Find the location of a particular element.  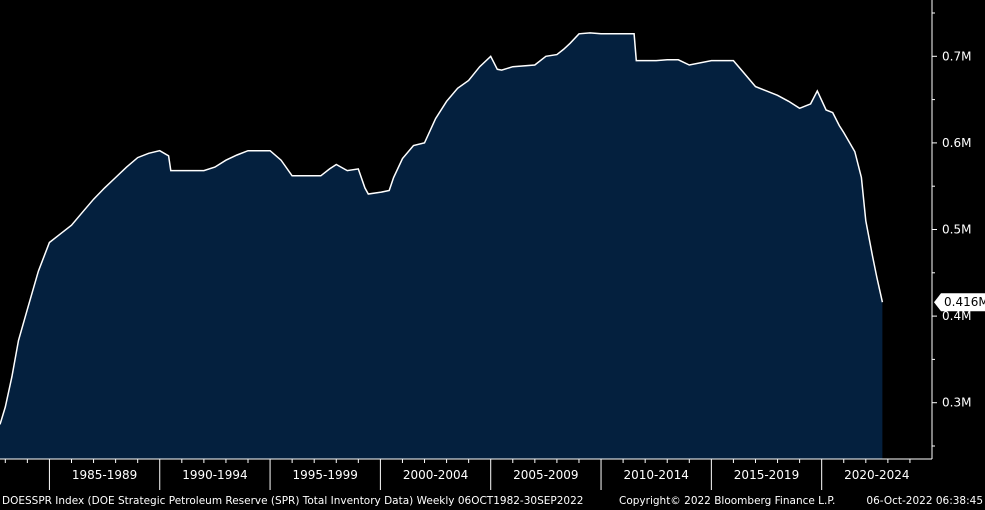

last-value-badge: 0.416M is located at coordinates (959, 302).